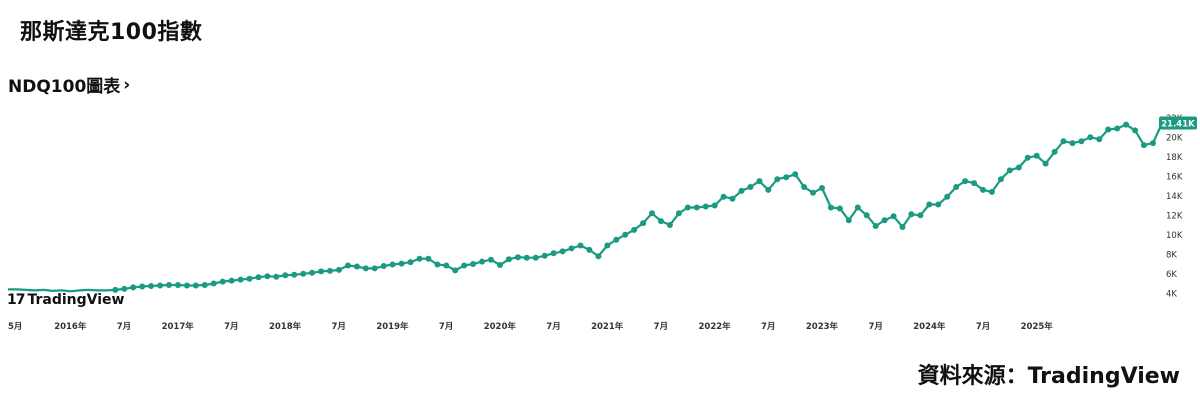 This screenshot has height=402, width=1200. What do you see at coordinates (15, 327) in the screenshot?
I see `x-tick-label: 5月` at bounding box center [15, 327].